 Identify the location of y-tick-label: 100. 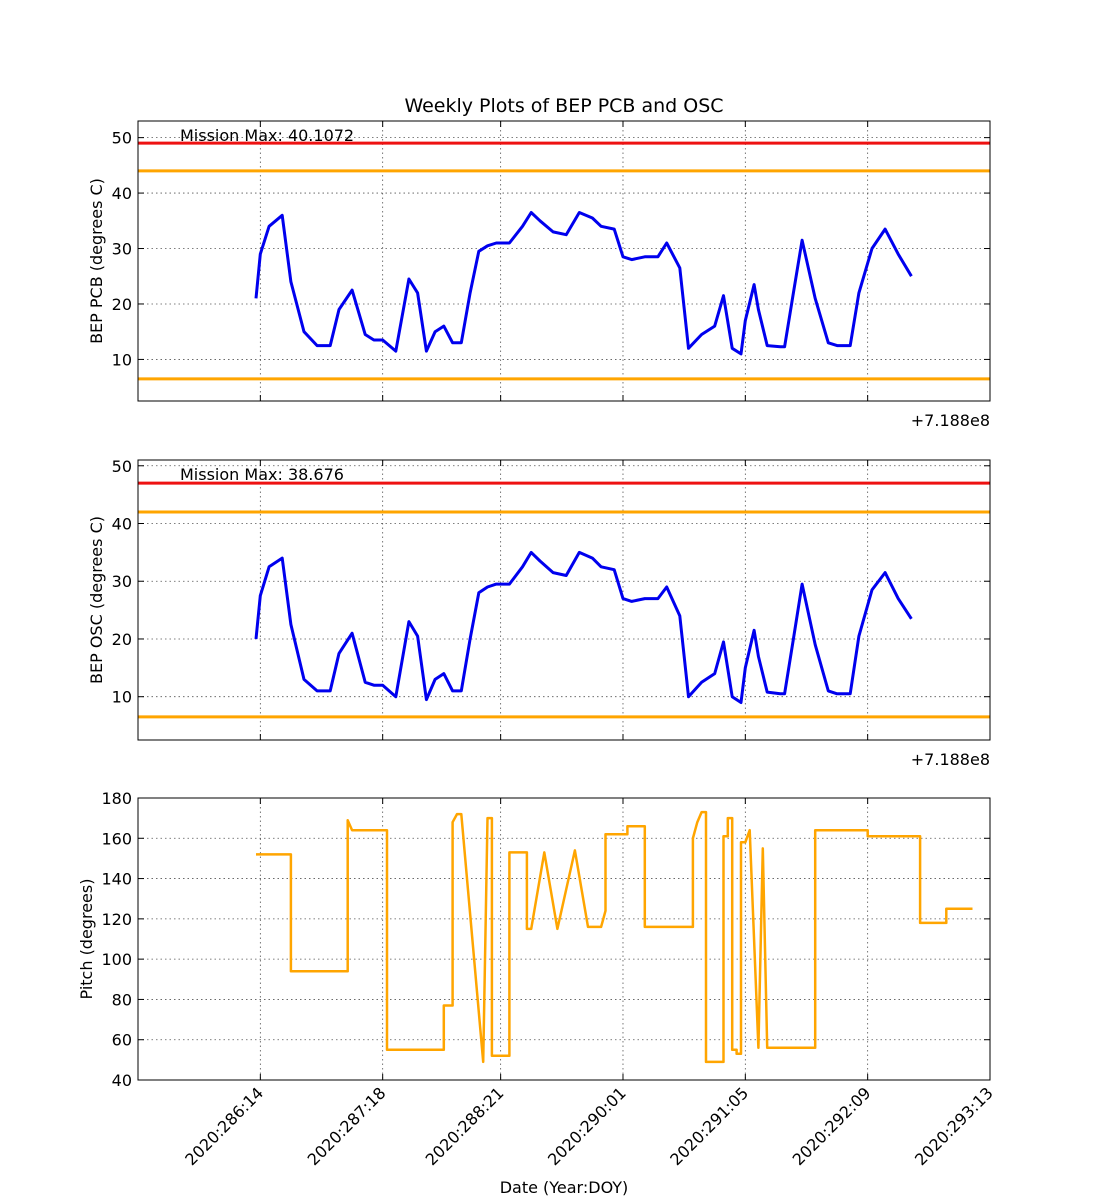
(116, 959).